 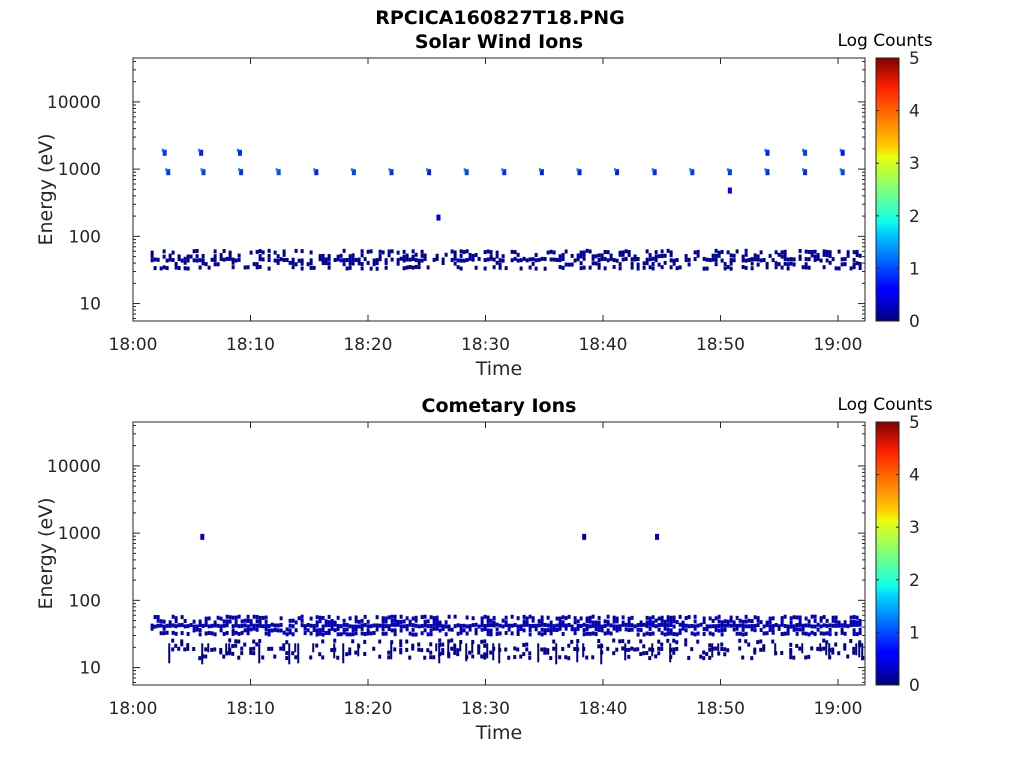 I want to click on plot-2-x-tick-label: 19:00, so click(x=837, y=709).